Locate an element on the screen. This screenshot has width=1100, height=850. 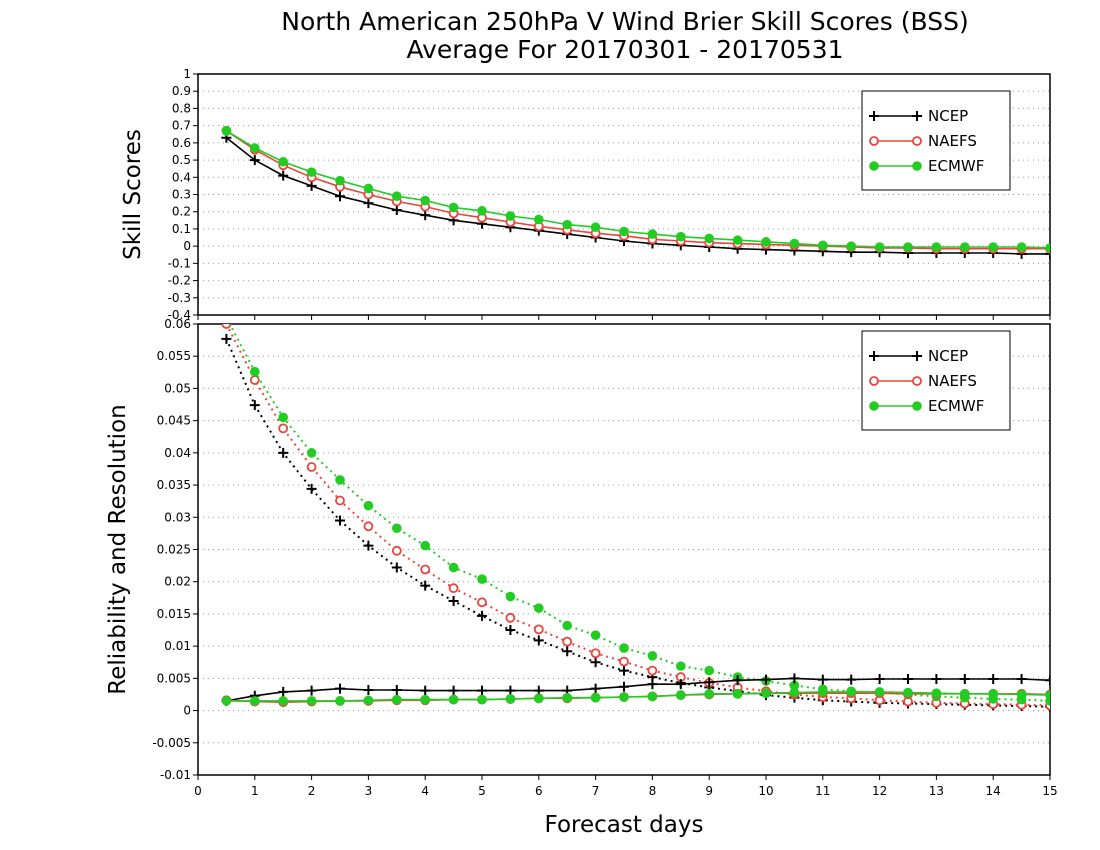
y-tick-label-bottom: 0.01 is located at coordinates (177, 646).